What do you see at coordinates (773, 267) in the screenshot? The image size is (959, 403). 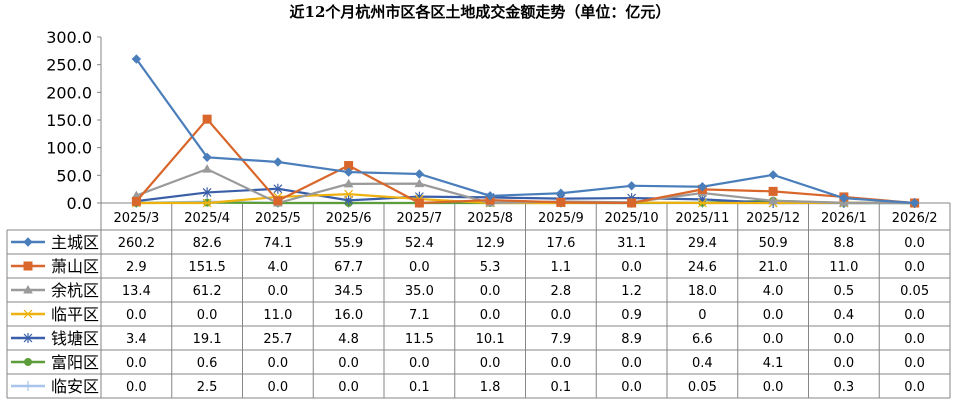 I see `data-label: 21.0` at bounding box center [773, 267].